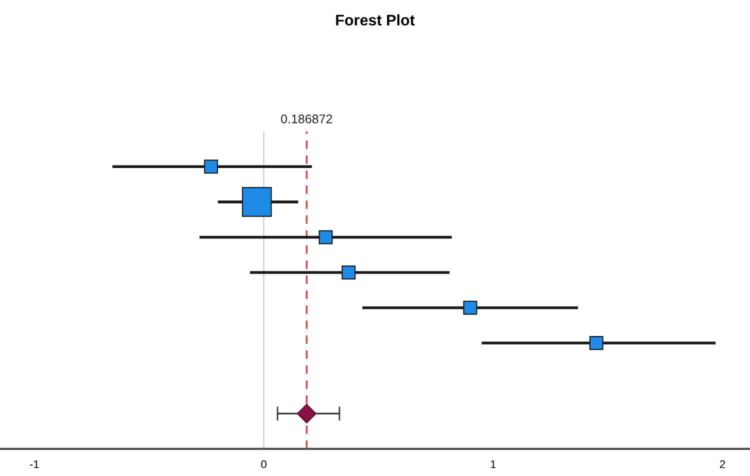 This screenshot has width=750, height=476. What do you see at coordinates (34, 464) in the screenshot?
I see `x-tick-label: -1` at bounding box center [34, 464].